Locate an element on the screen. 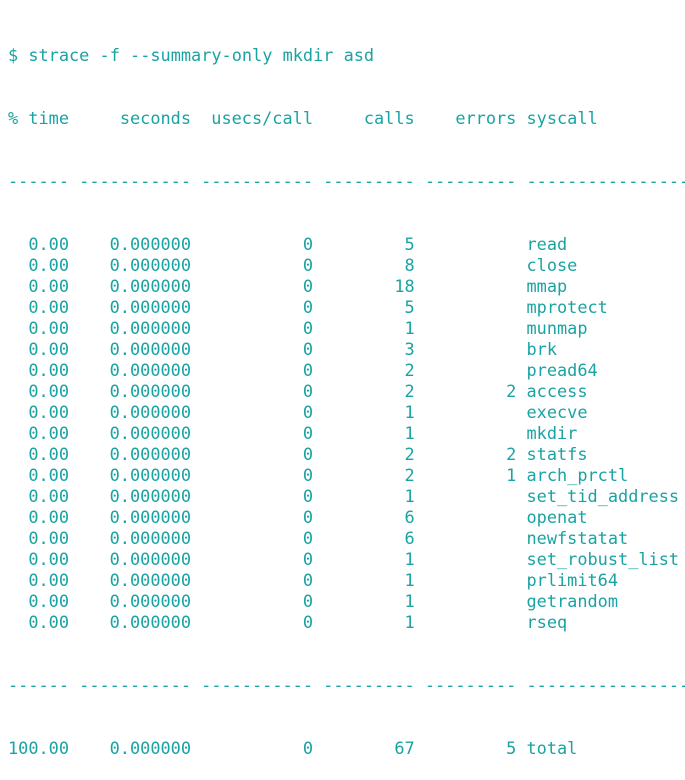  cell-syscall: execve is located at coordinates (557, 412).